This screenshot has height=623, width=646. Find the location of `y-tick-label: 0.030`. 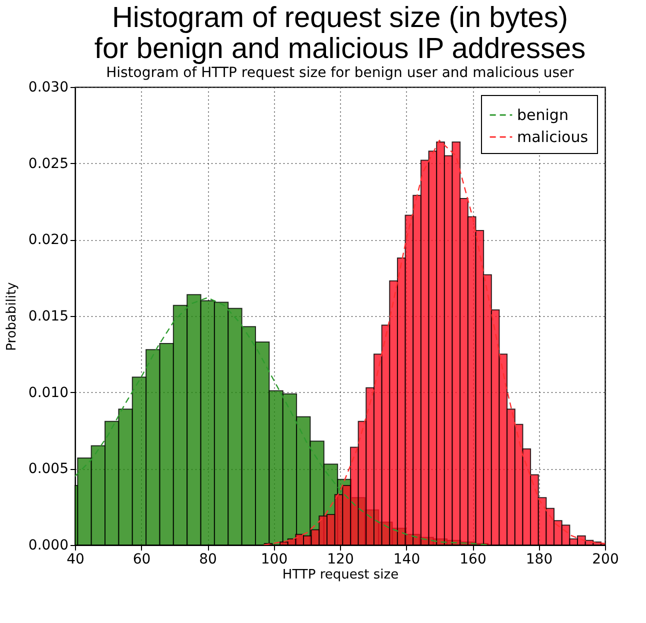

y-tick-label: 0.030 is located at coordinates (48, 88).